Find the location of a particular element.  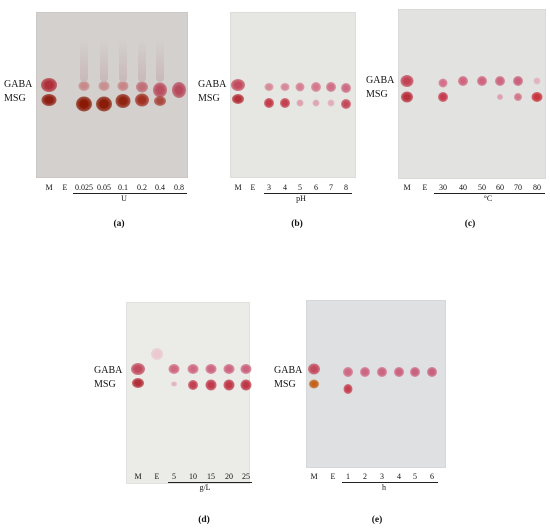

unit-label-c: °C is located at coordinates (488, 198).